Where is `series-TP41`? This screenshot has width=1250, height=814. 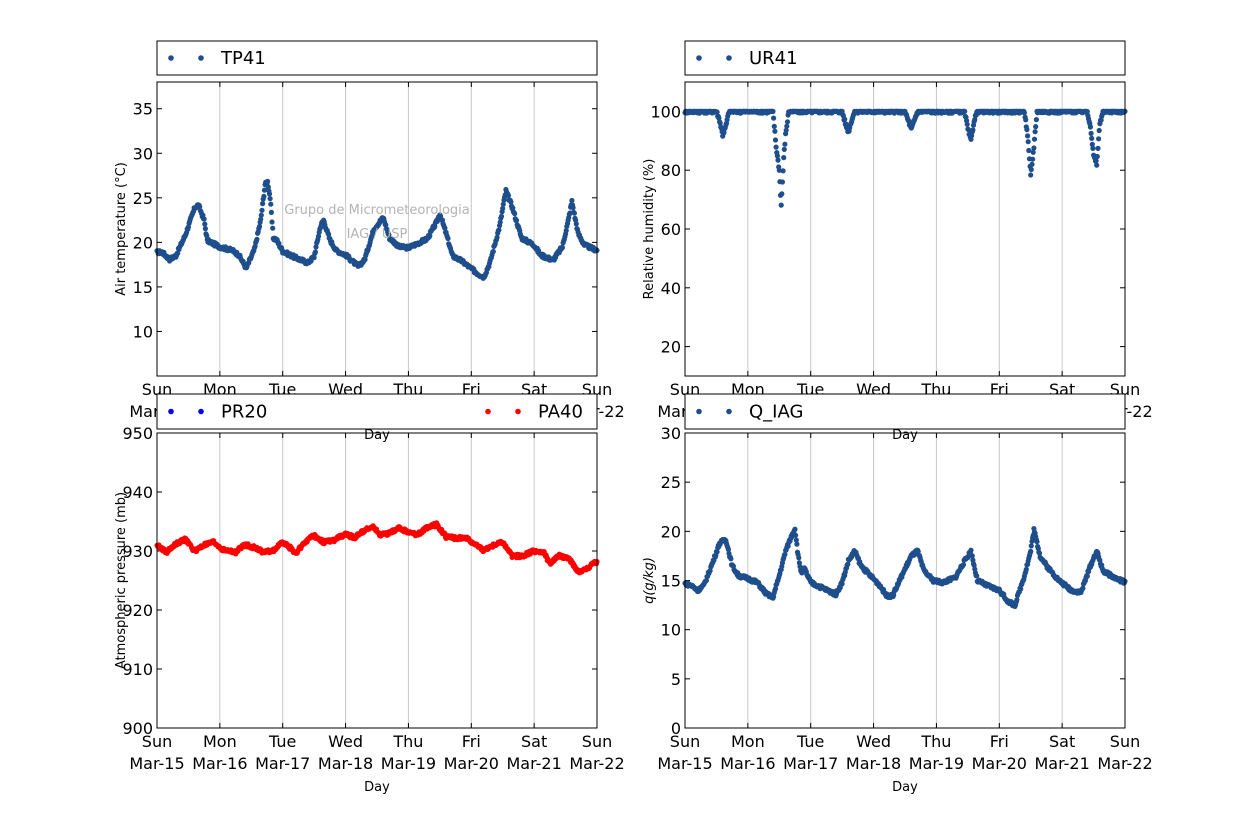 series-TP41 is located at coordinates (377, 229).